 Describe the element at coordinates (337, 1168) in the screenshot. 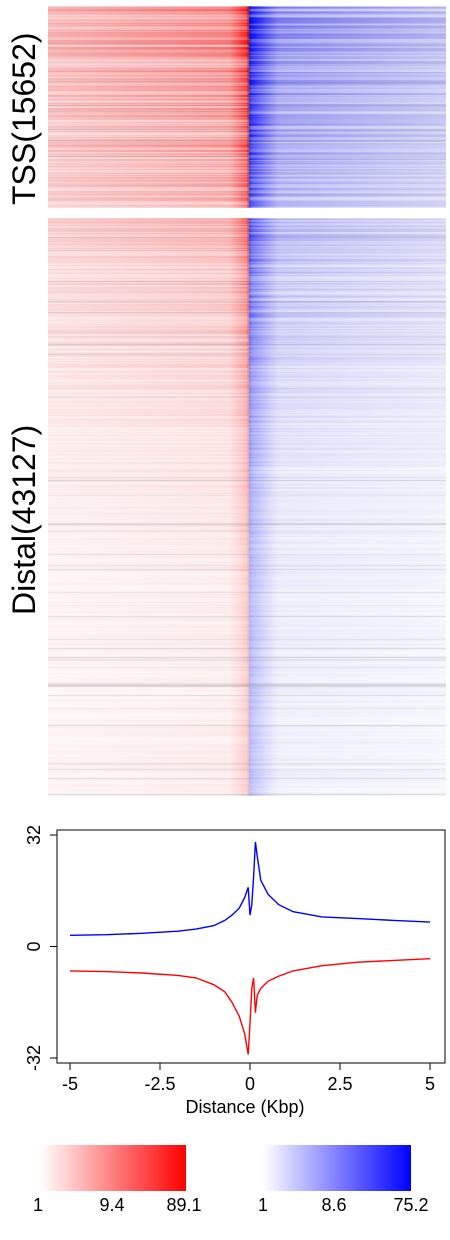

I see `blue-color-scale-bar` at that location.